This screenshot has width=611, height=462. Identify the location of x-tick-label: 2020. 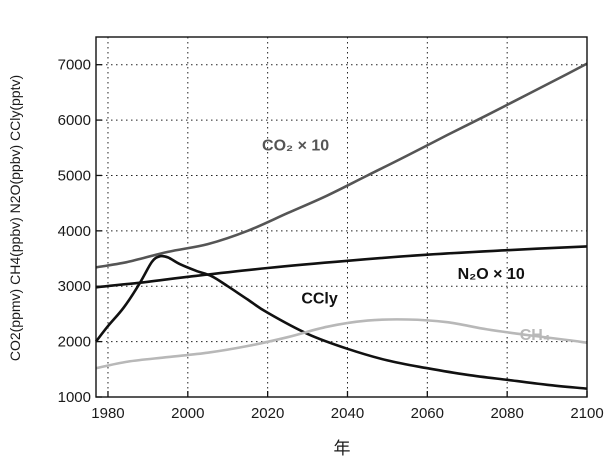
(267, 413).